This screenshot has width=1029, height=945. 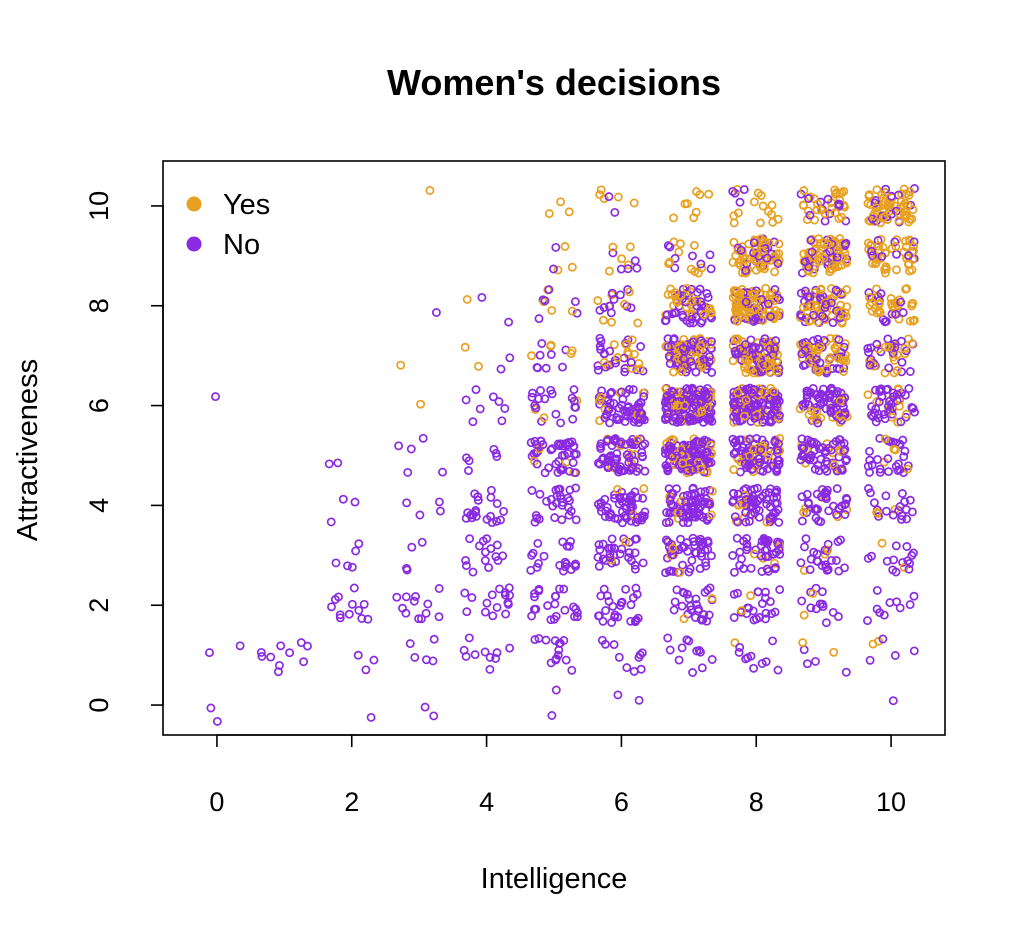 What do you see at coordinates (351, 802) in the screenshot?
I see `x-tick-label: 2` at bounding box center [351, 802].